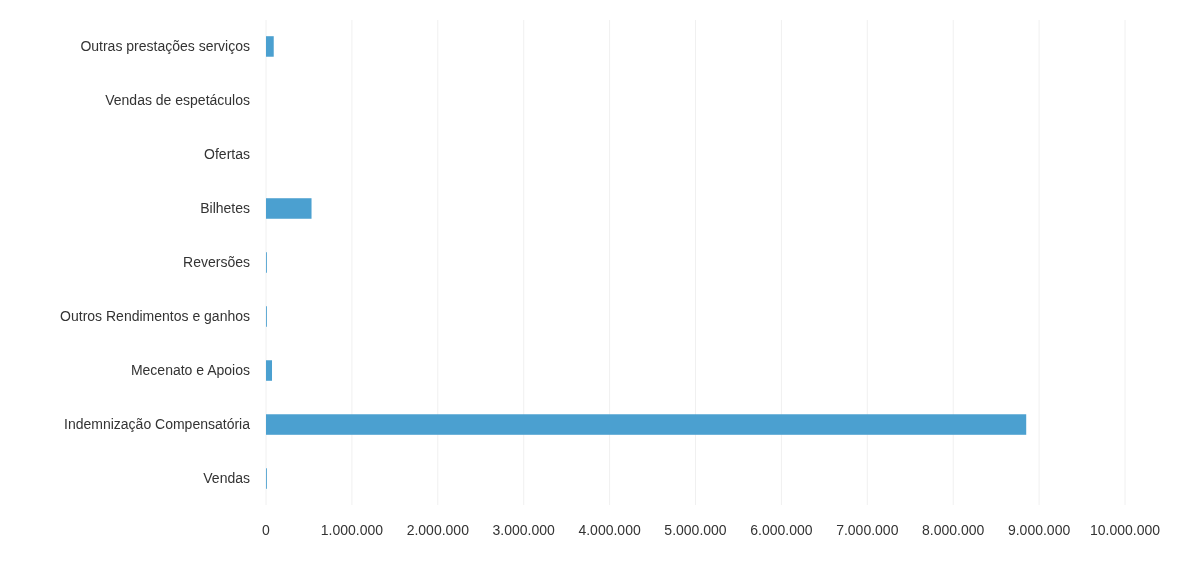  Describe the element at coordinates (165, 46) in the screenshot. I see `y-tick-label: Outras prestações serviços` at that location.